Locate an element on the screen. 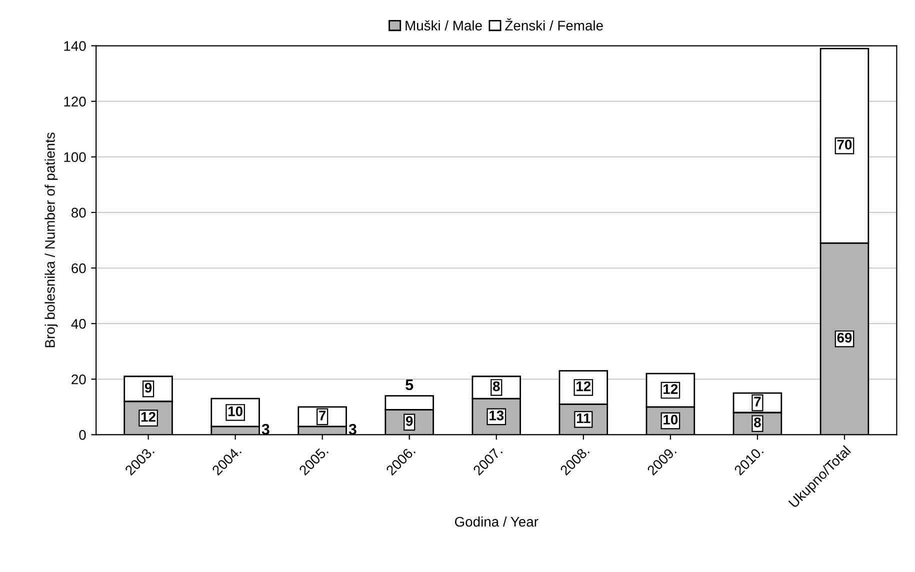  data-label: 5 is located at coordinates (410, 385).